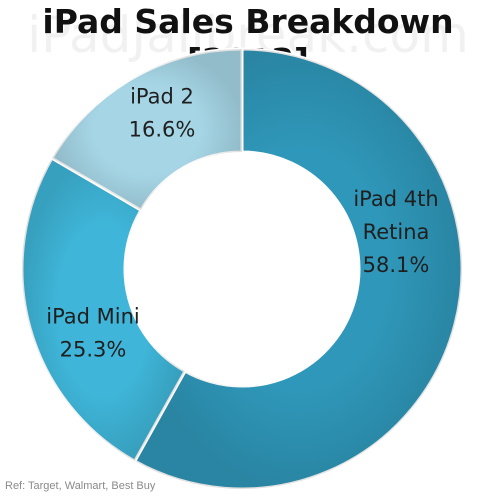  I want to click on slice-value-label: 16.6%, so click(162, 130).